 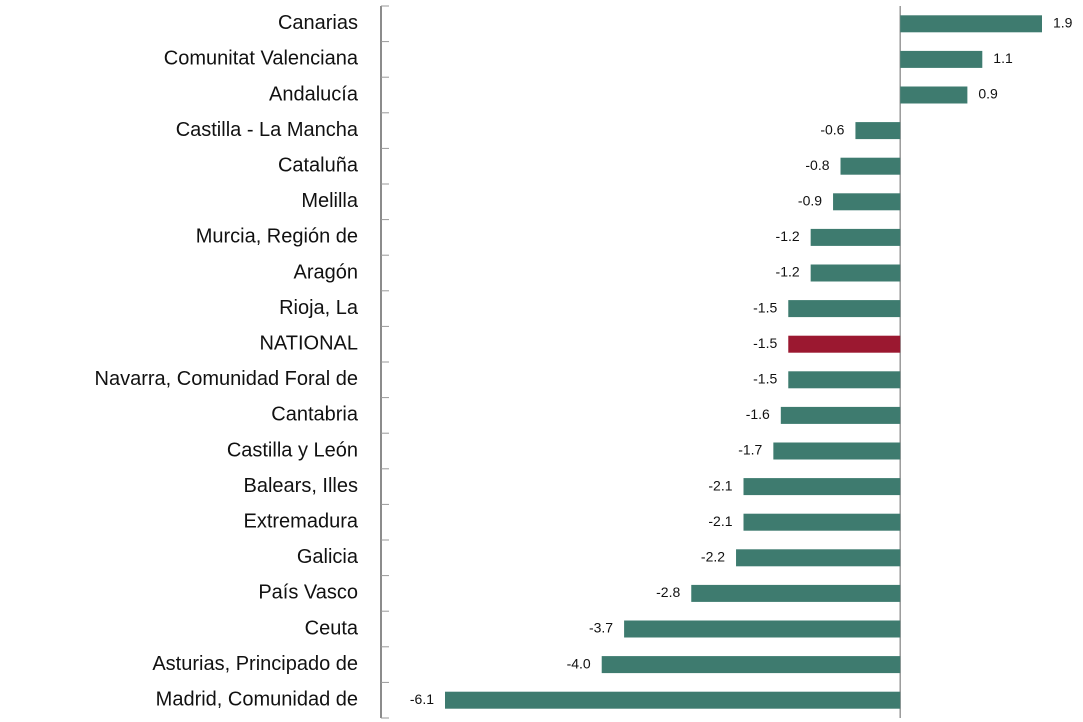 What do you see at coordinates (1003, 58) in the screenshot?
I see `value-label: 1.1` at bounding box center [1003, 58].